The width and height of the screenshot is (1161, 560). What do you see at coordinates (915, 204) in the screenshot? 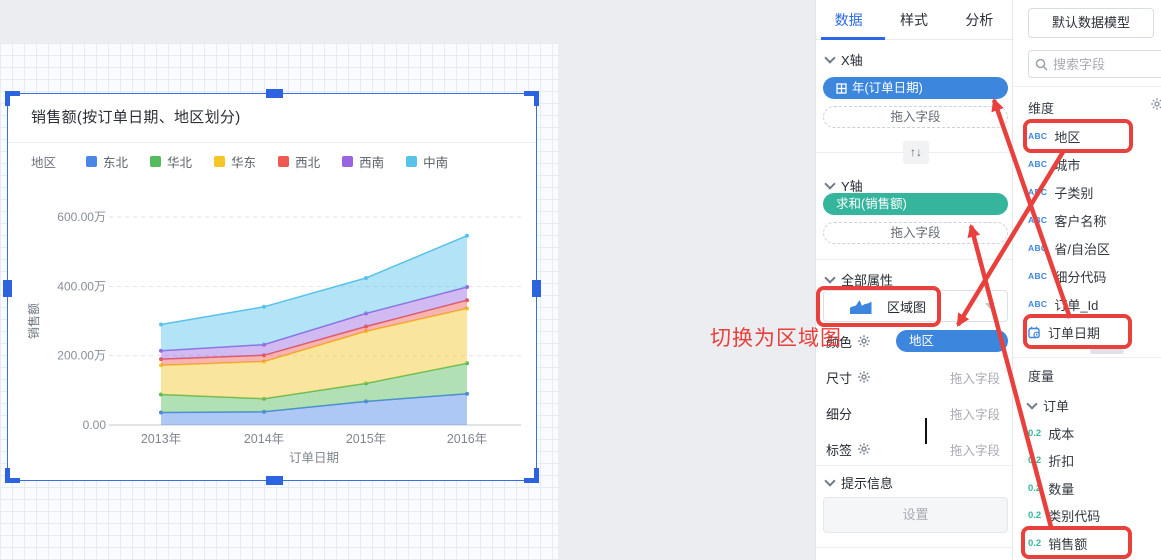
I see `y-axis-field-pill: 求和(销售额)` at bounding box center [915, 204].